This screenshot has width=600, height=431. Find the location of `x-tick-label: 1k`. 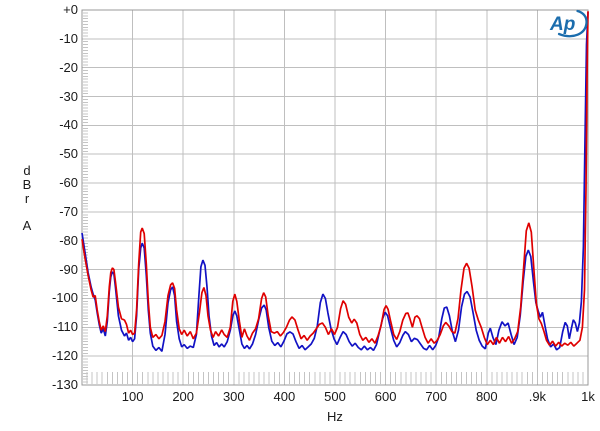

x-tick-label: 1k is located at coordinates (588, 396).